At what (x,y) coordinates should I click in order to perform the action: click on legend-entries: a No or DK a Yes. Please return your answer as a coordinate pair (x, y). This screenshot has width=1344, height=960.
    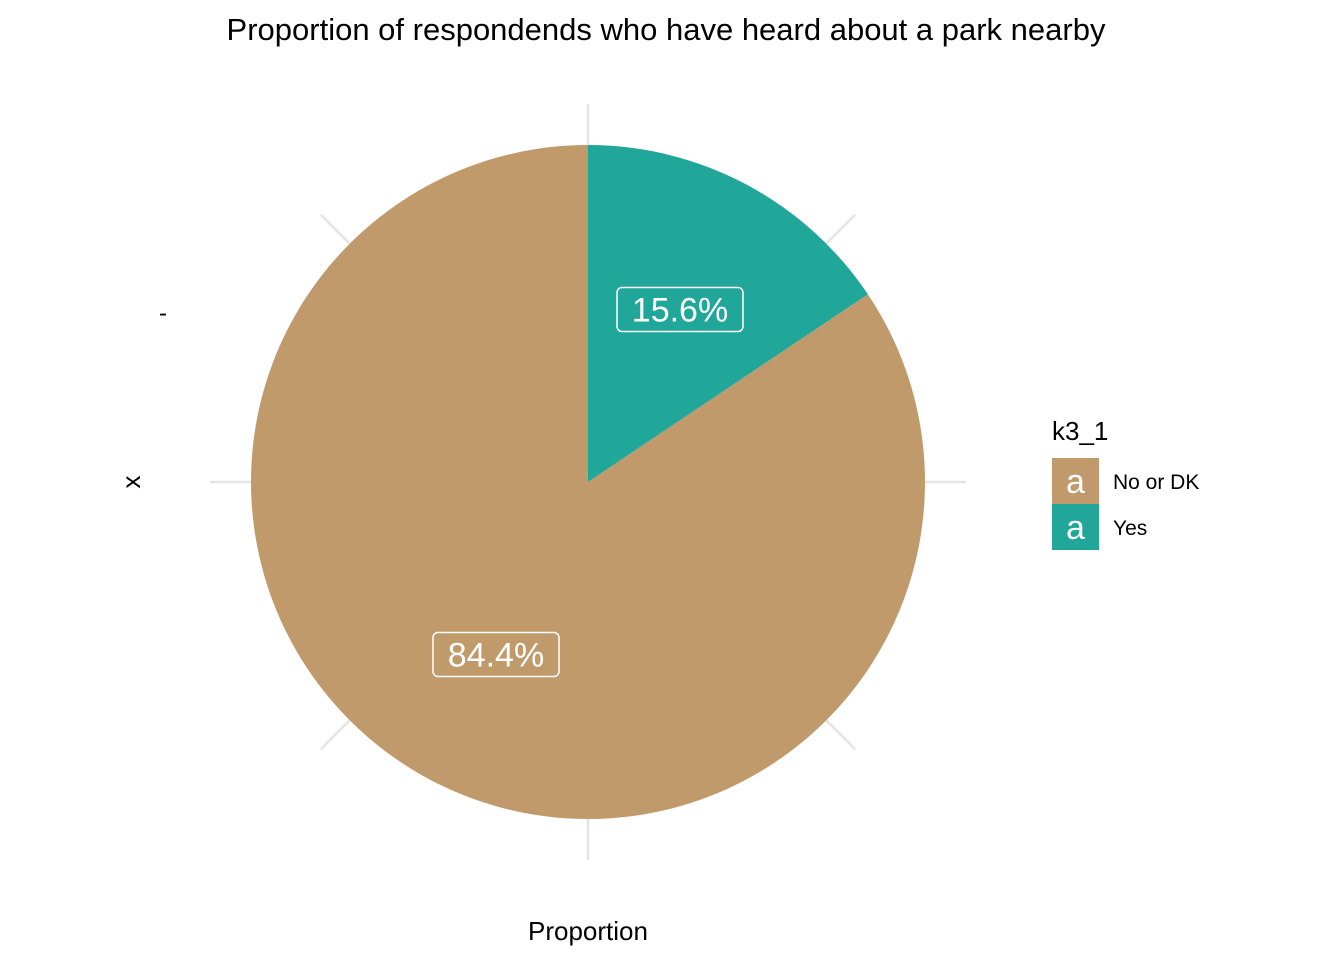
    Looking at the image, I should click on (1125, 504).